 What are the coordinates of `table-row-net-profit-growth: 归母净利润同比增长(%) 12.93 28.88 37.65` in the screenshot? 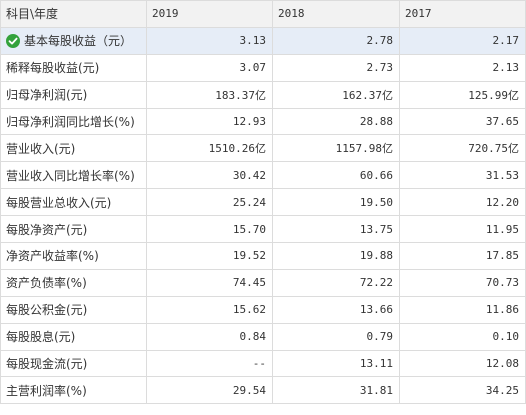 It's located at (263, 121).